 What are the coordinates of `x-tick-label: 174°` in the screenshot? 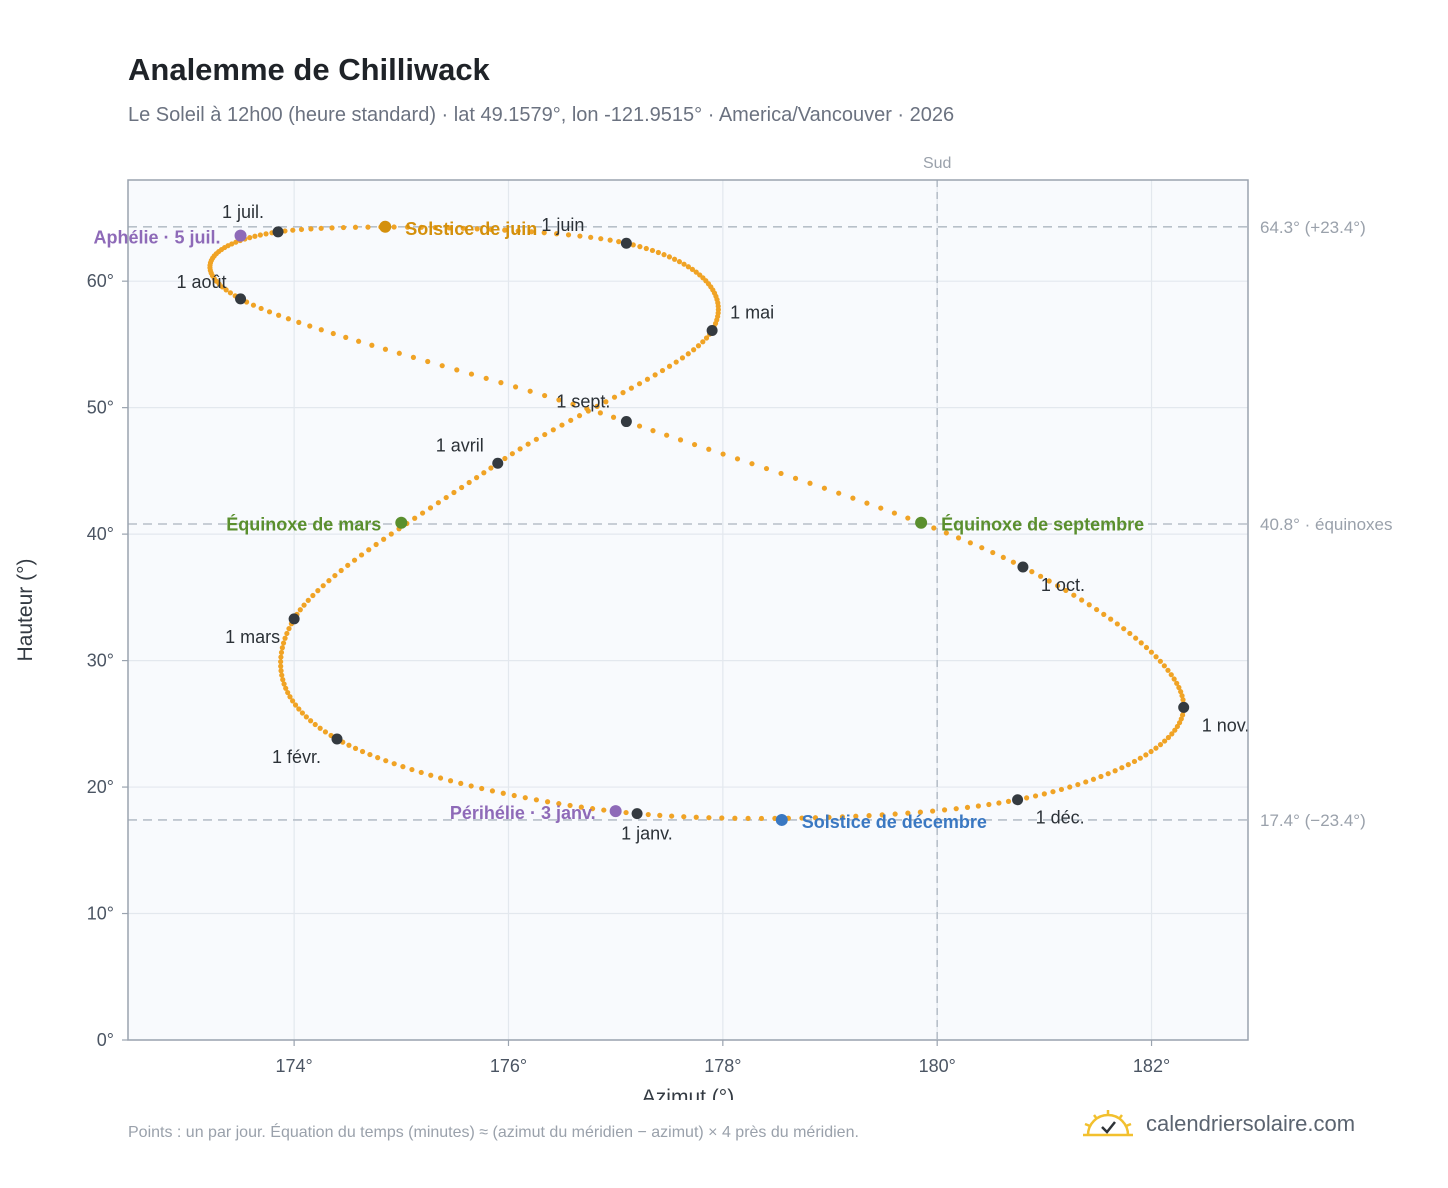 It's located at (294, 1066).